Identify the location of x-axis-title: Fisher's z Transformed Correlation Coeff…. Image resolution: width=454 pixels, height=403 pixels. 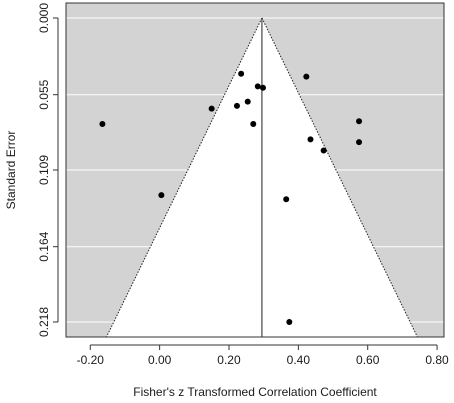
(255, 392).